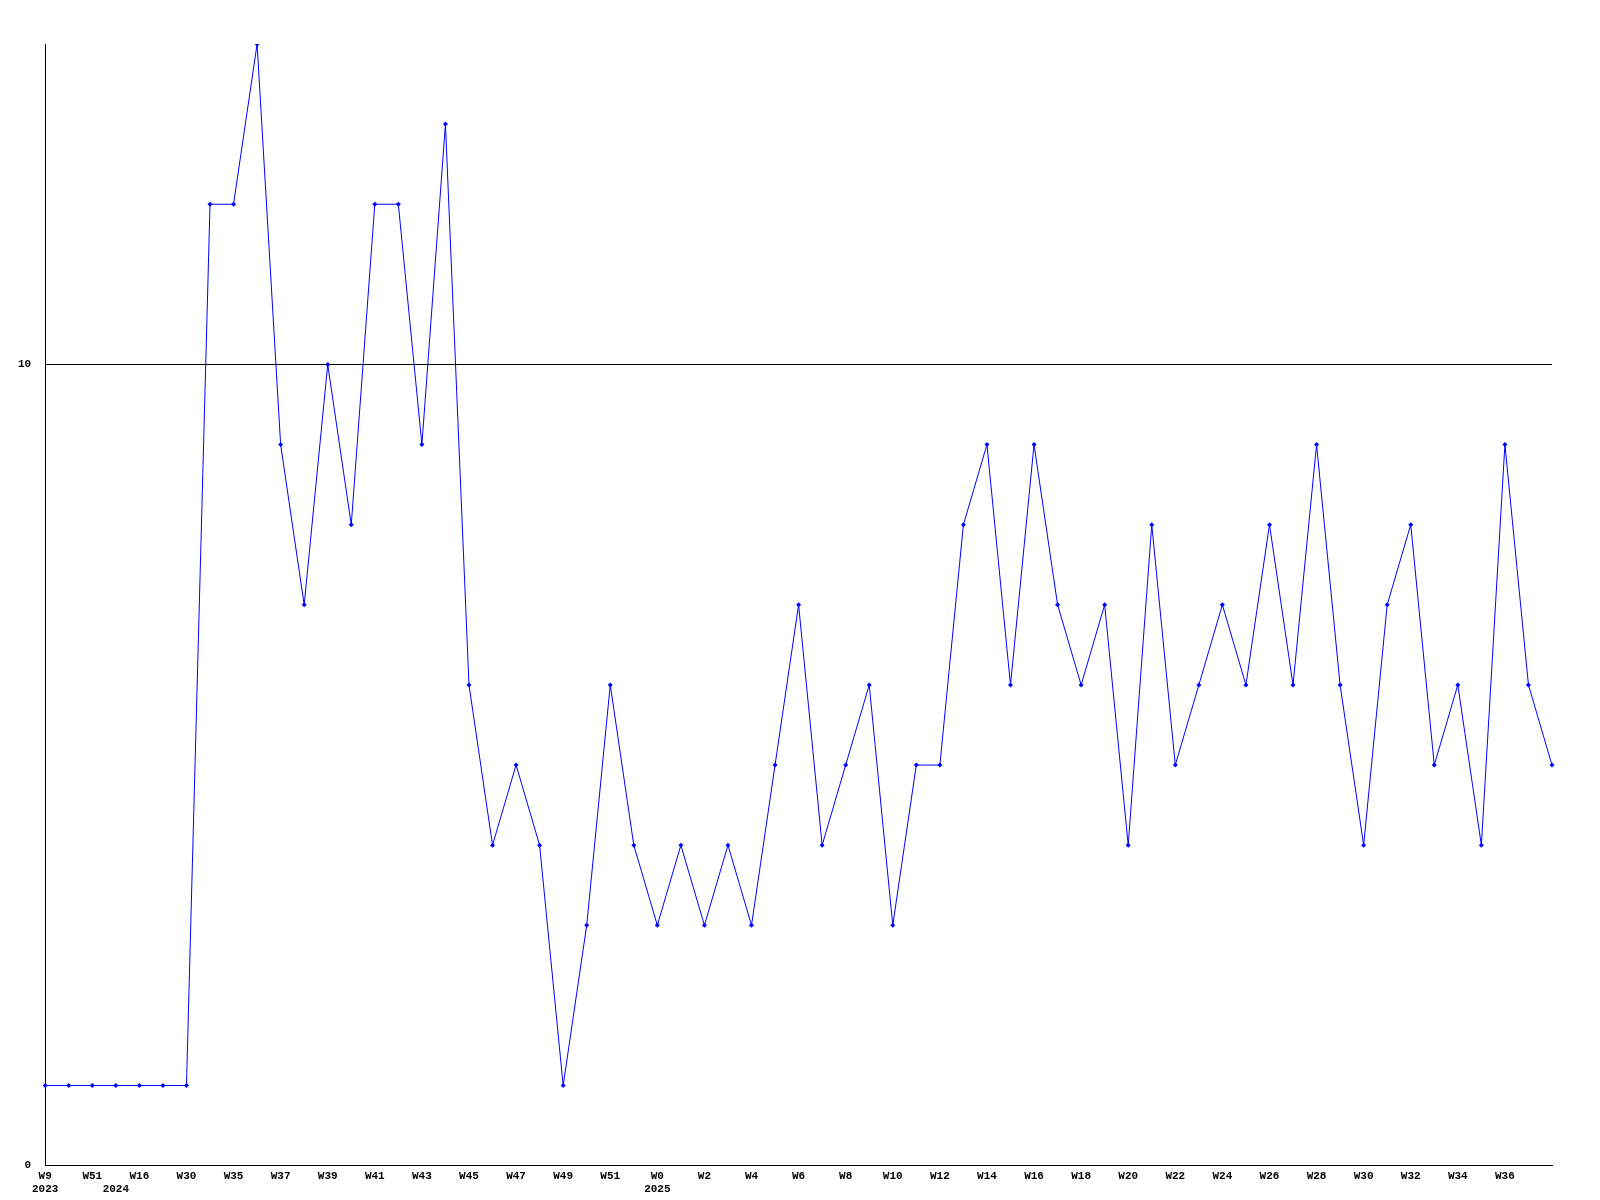  Describe the element at coordinates (116, 1189) in the screenshot. I see `x-tick-label: 2024` at that location.